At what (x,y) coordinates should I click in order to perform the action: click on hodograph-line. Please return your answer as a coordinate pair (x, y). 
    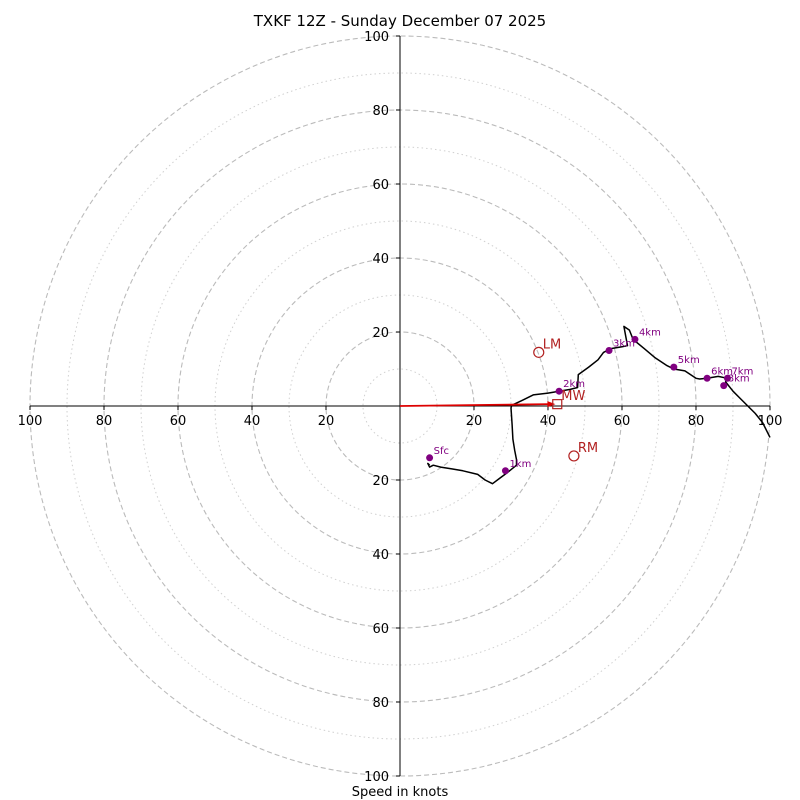
    Looking at the image, I should click on (599, 405).